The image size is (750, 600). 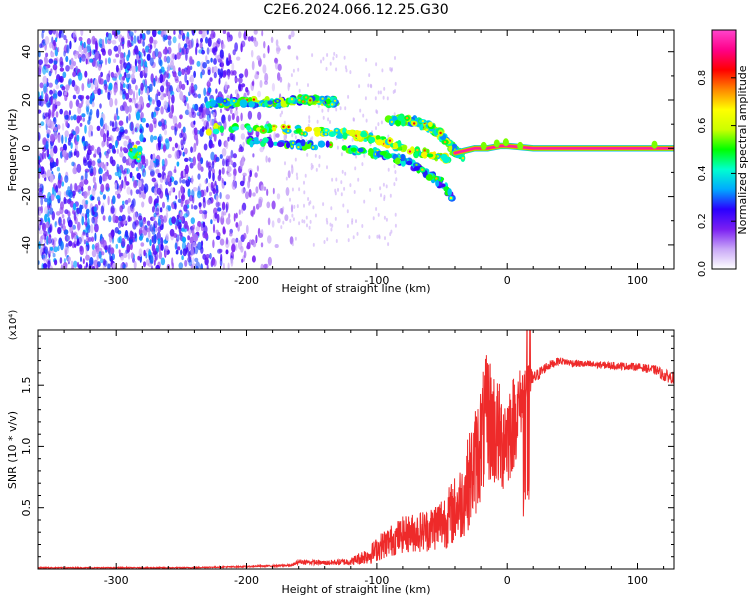 What do you see at coordinates (116, 280) in the screenshot?
I see `x-tick-label: -300` at bounding box center [116, 280].